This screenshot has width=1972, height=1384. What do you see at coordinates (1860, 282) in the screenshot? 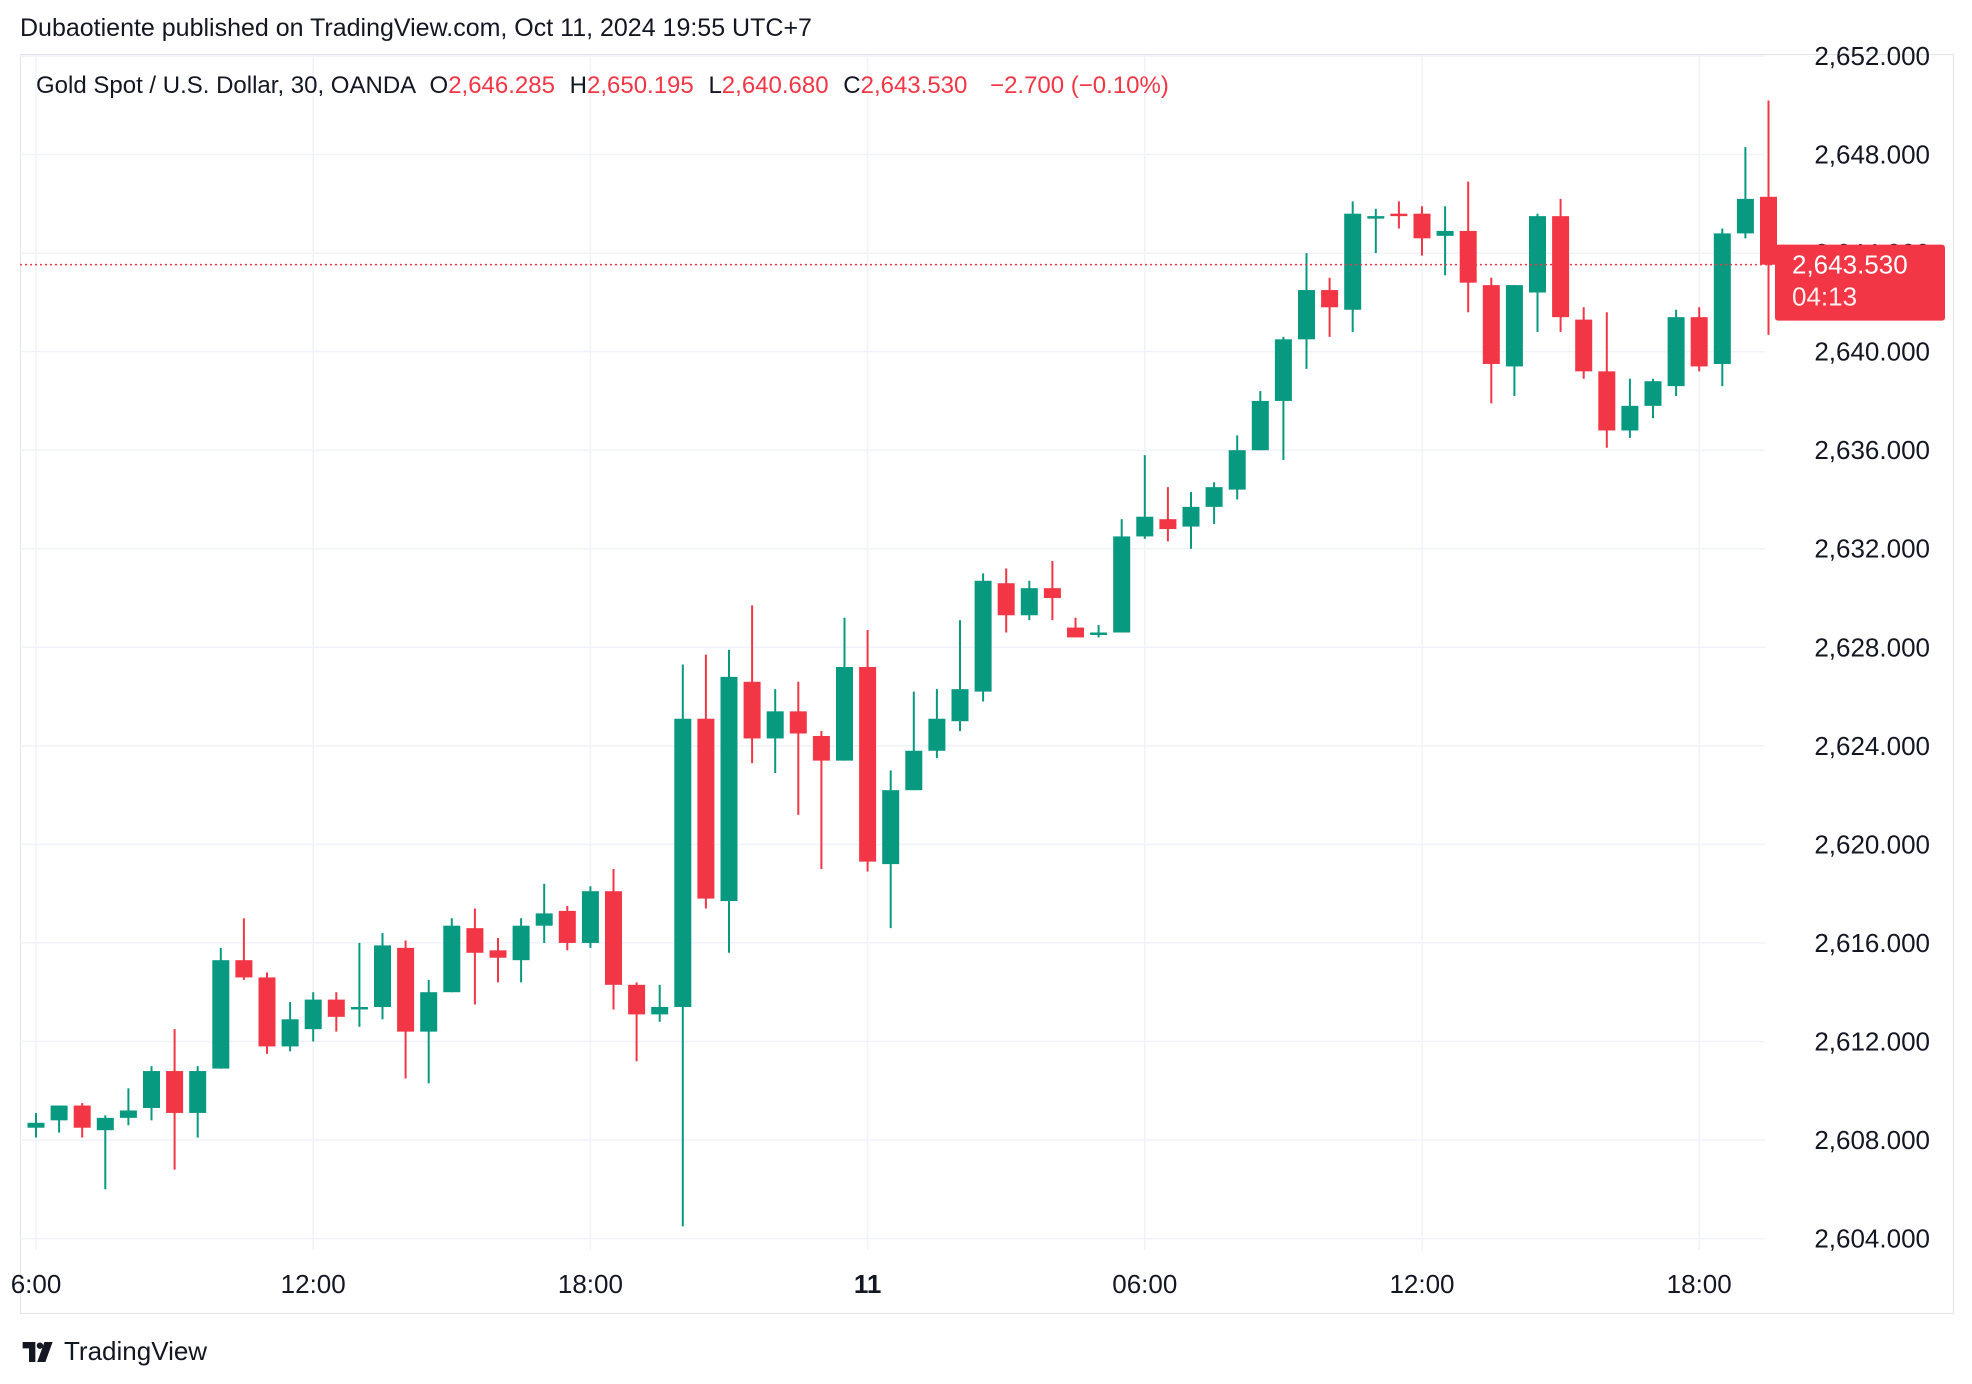
I see `last-price-tag: 2,643.530 04:13` at bounding box center [1860, 282].